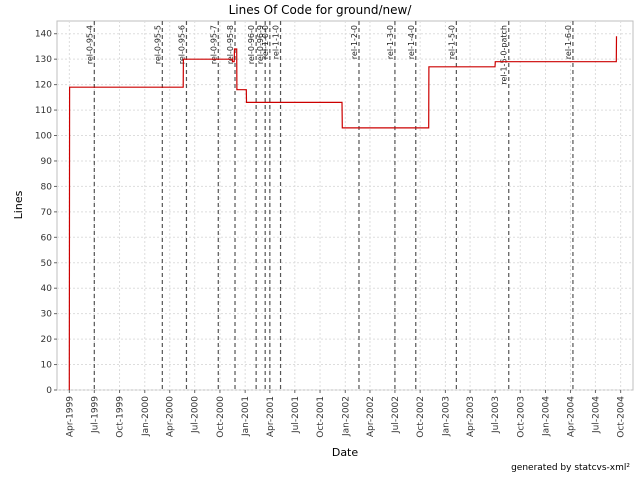 The image size is (640, 480). Describe the element at coordinates (121, 417) in the screenshot. I see `x-tick-label: Oct-1999` at that location.